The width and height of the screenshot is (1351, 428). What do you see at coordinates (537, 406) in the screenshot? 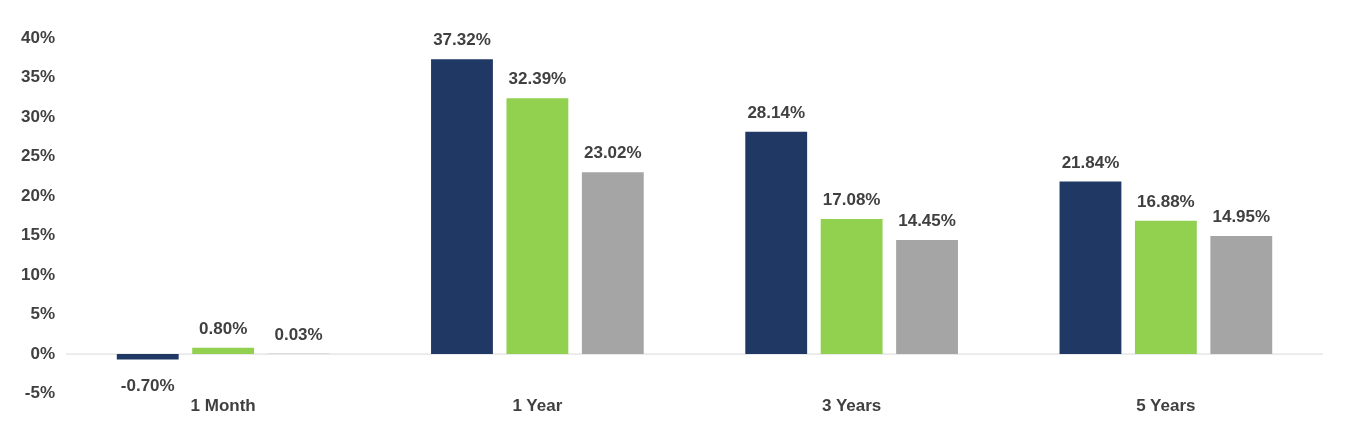
I see `x-tick-label: 1 Year` at bounding box center [537, 406].